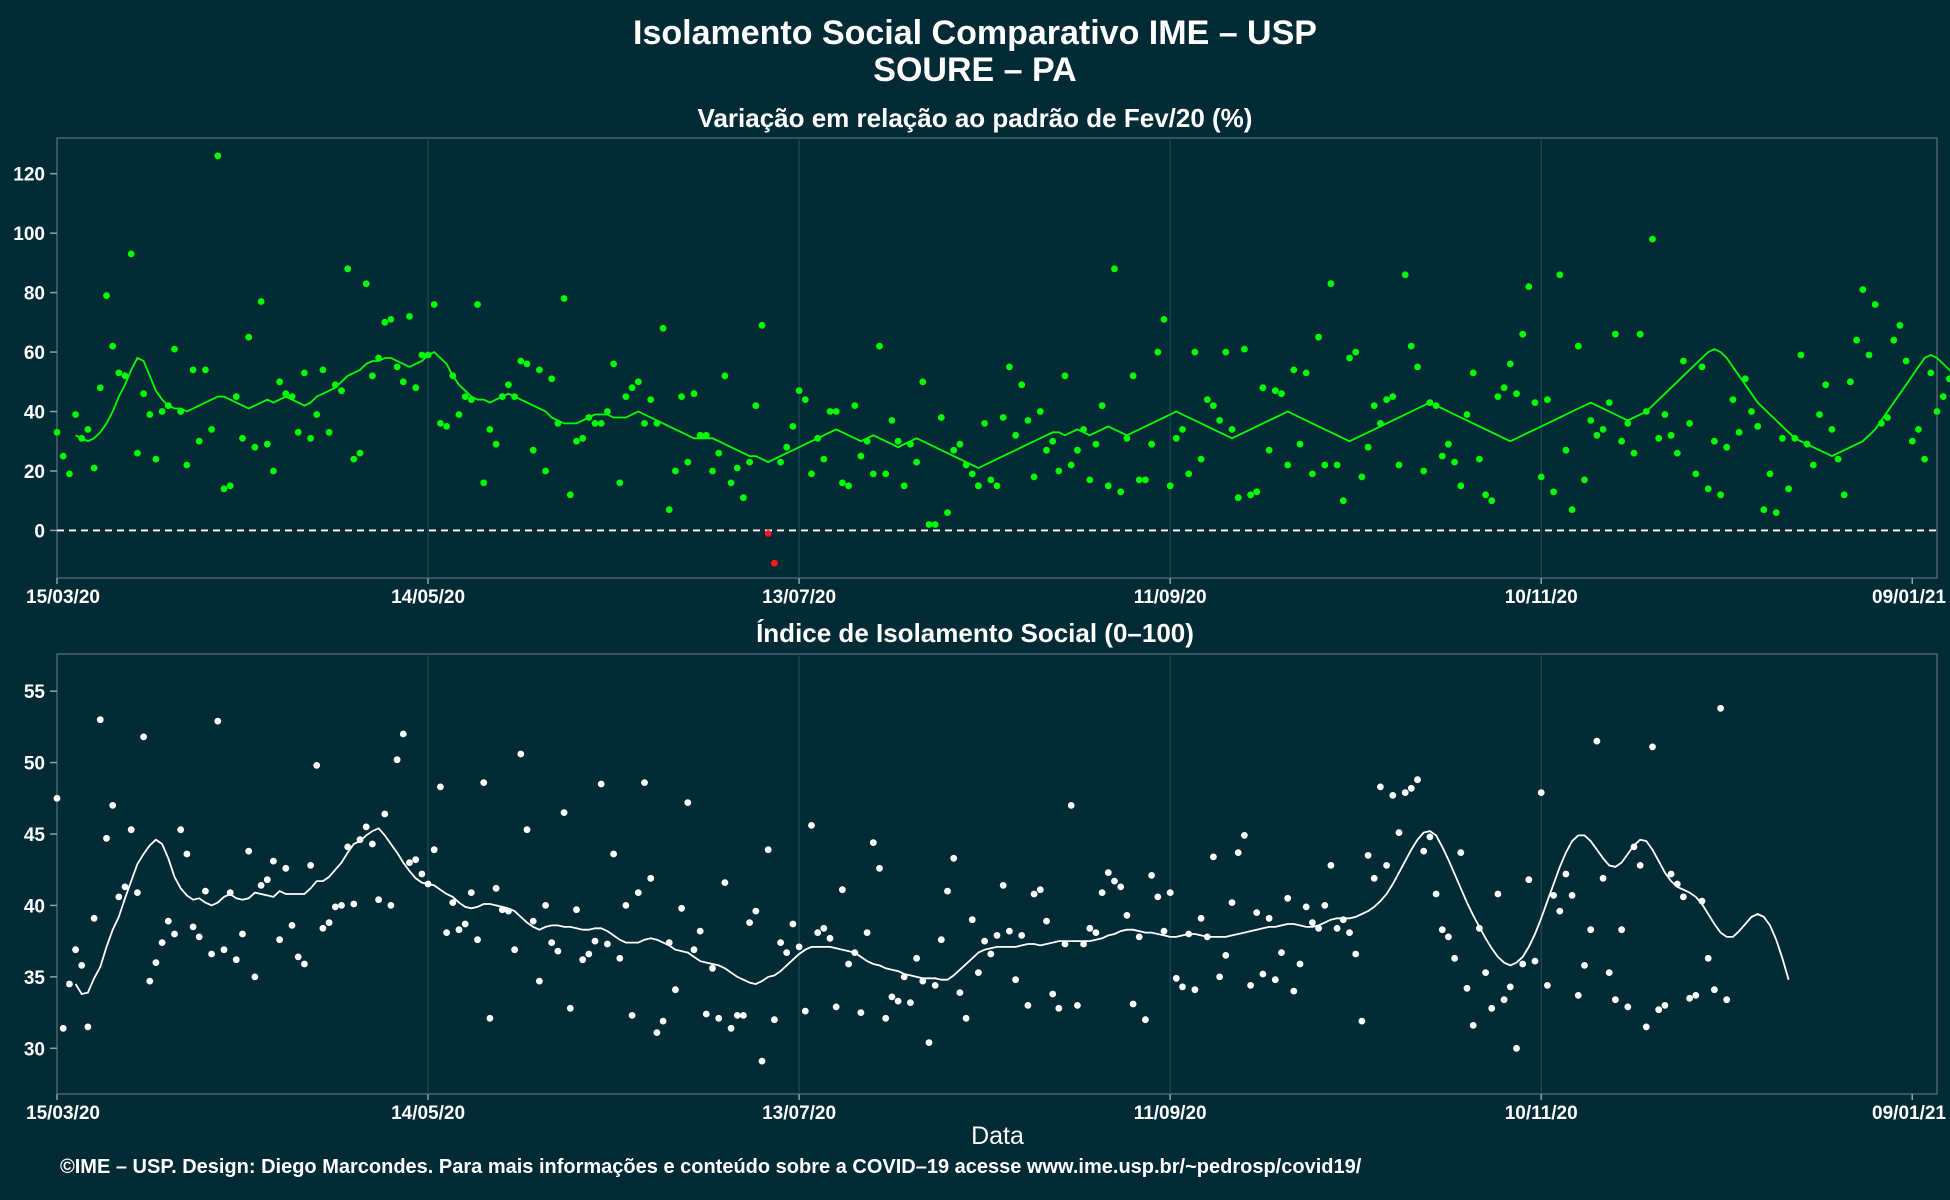  Describe the element at coordinates (799, 1113) in the screenshot. I see `x-tick-label: 13/07/20` at that location.